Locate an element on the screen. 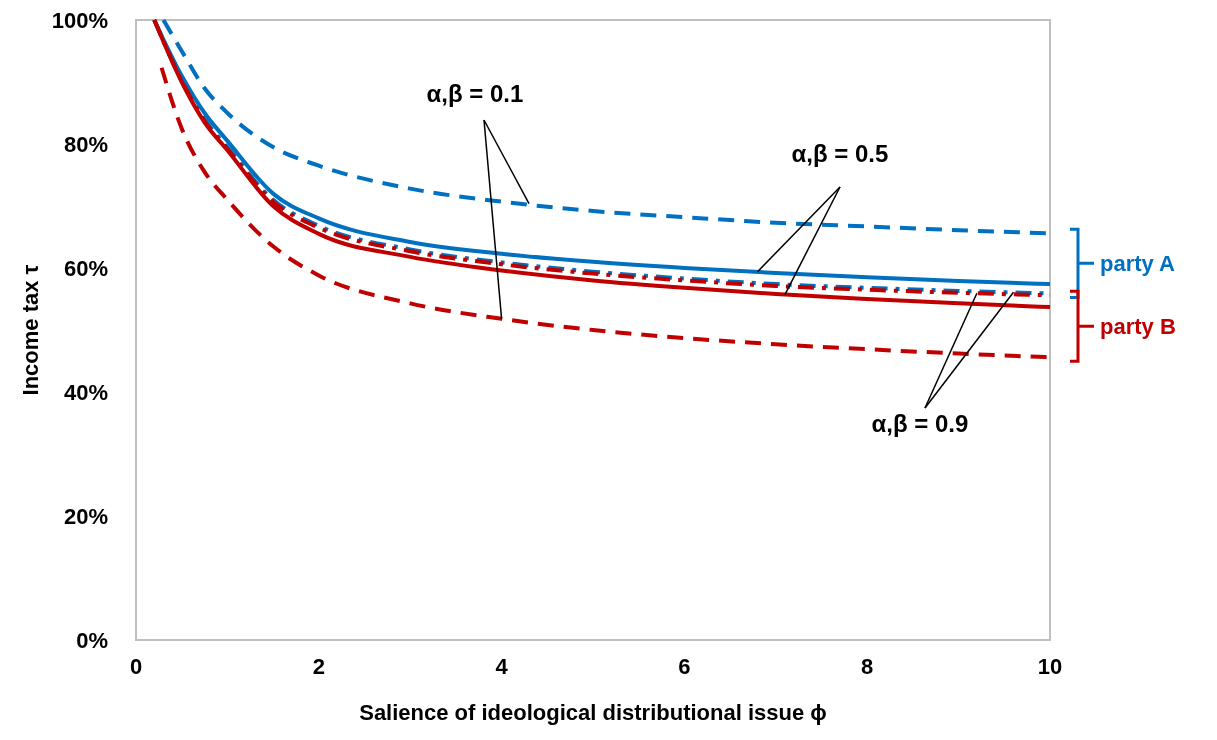 This screenshot has width=1217, height=740. legend-label: party B is located at coordinates (1138, 326).